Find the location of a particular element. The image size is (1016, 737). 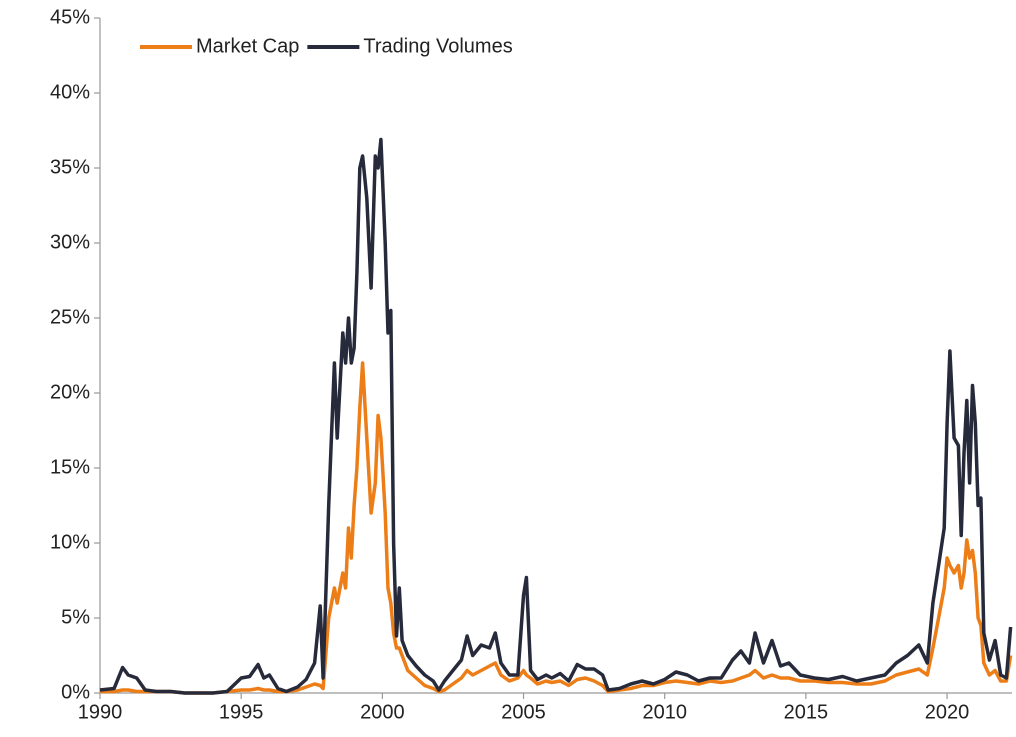

legend-label: Market Cap is located at coordinates (247, 46).